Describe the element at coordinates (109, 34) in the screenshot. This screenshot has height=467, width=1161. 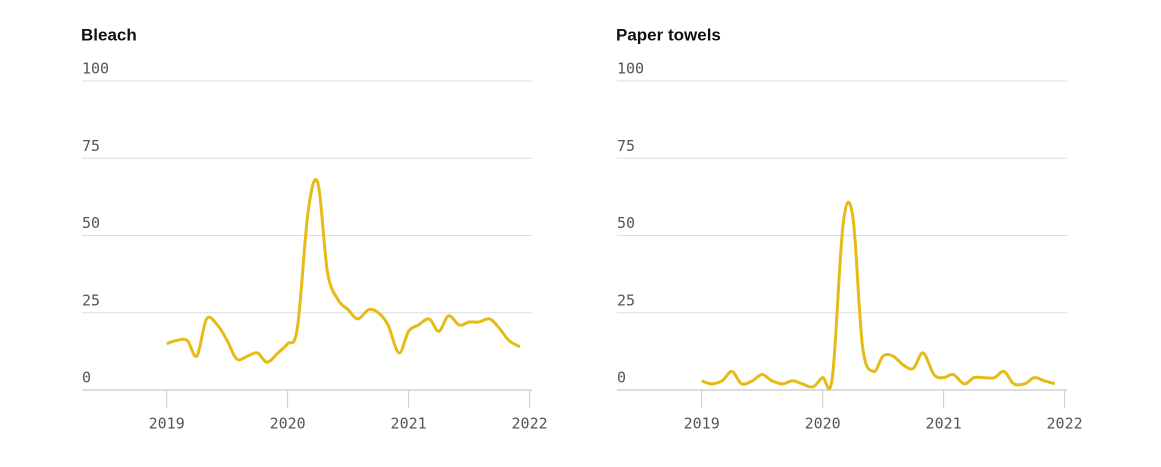
I see `chart-title: Bleach` at that location.